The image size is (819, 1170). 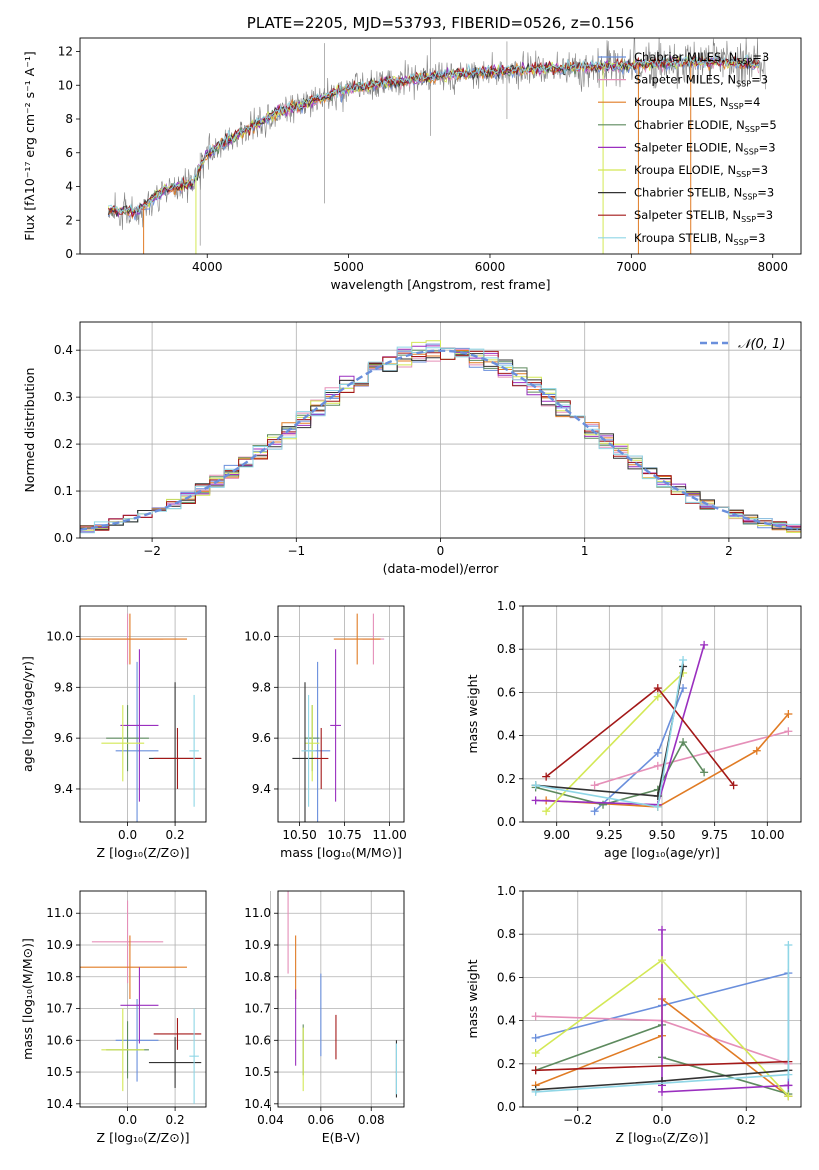 I want to click on x-tick-label: 1, so click(x=585, y=551).